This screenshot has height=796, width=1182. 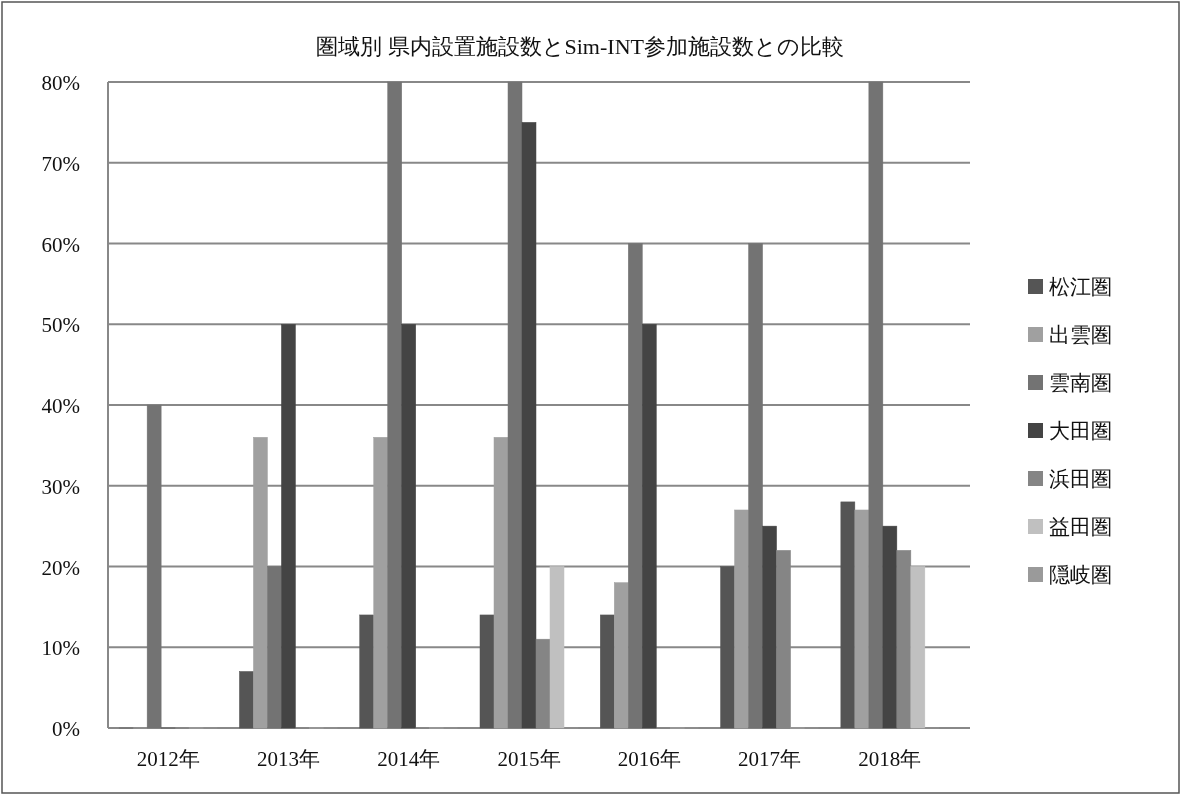 What do you see at coordinates (890, 759) in the screenshot?
I see `x-tick-label: 2018年` at bounding box center [890, 759].